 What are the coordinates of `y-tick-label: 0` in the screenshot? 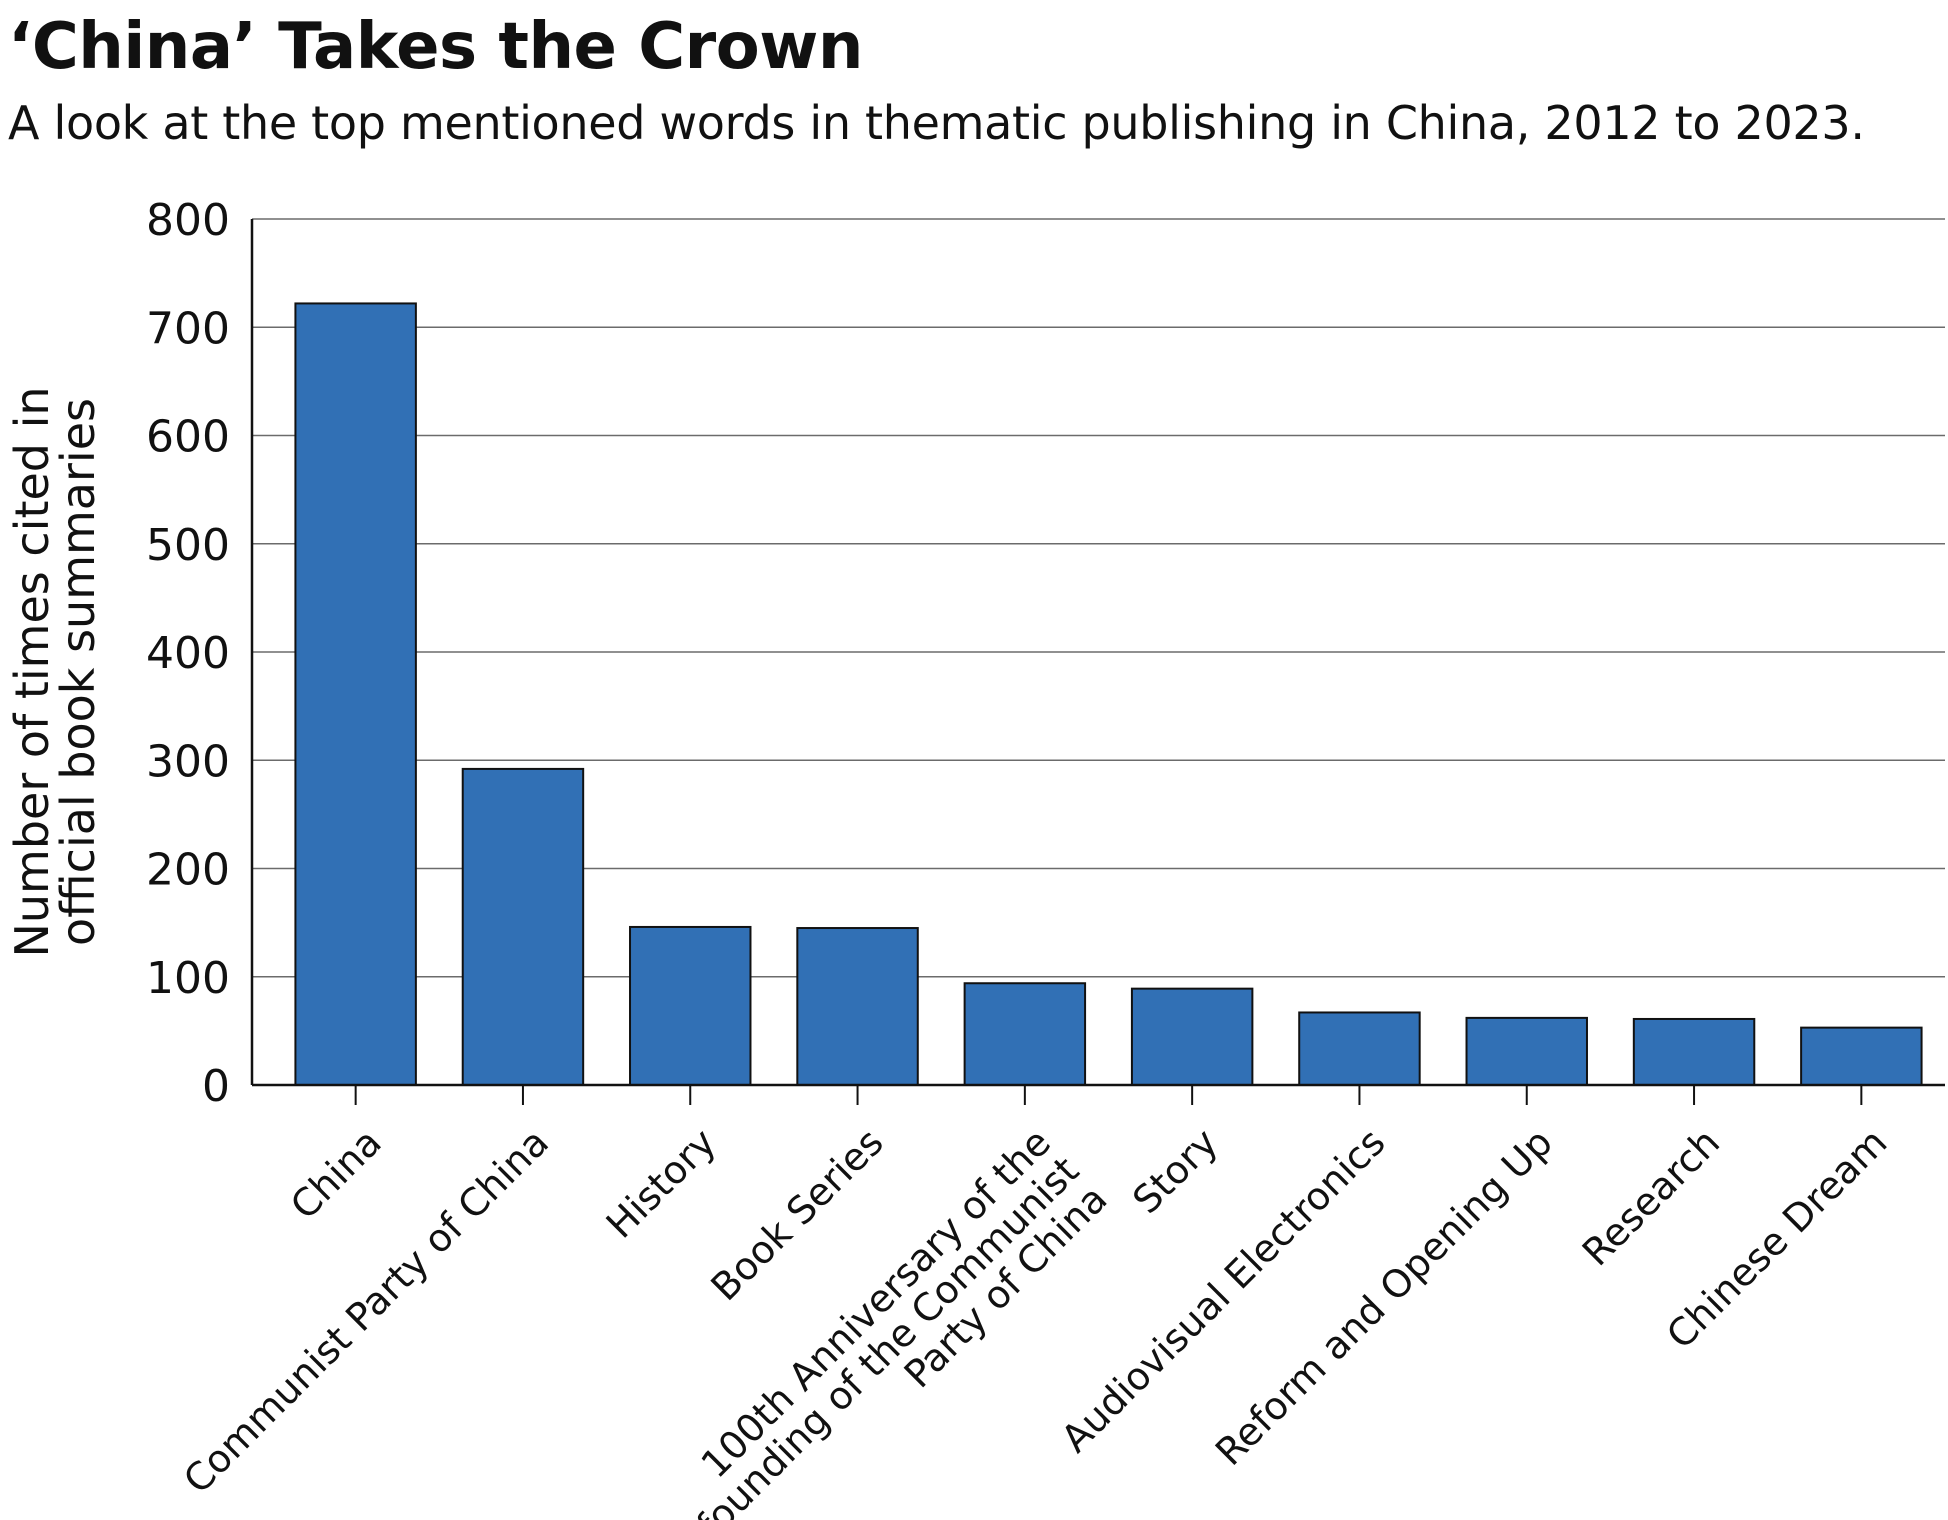 It's located at (216, 1086).